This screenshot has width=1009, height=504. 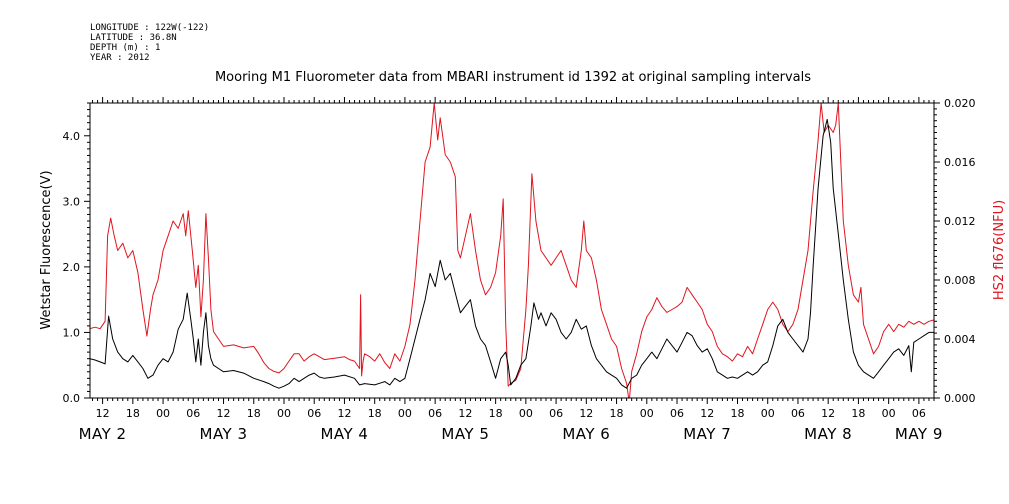 What do you see at coordinates (960, 103) in the screenshot?
I see `y-right-tick-label: 0.020` at bounding box center [960, 103].